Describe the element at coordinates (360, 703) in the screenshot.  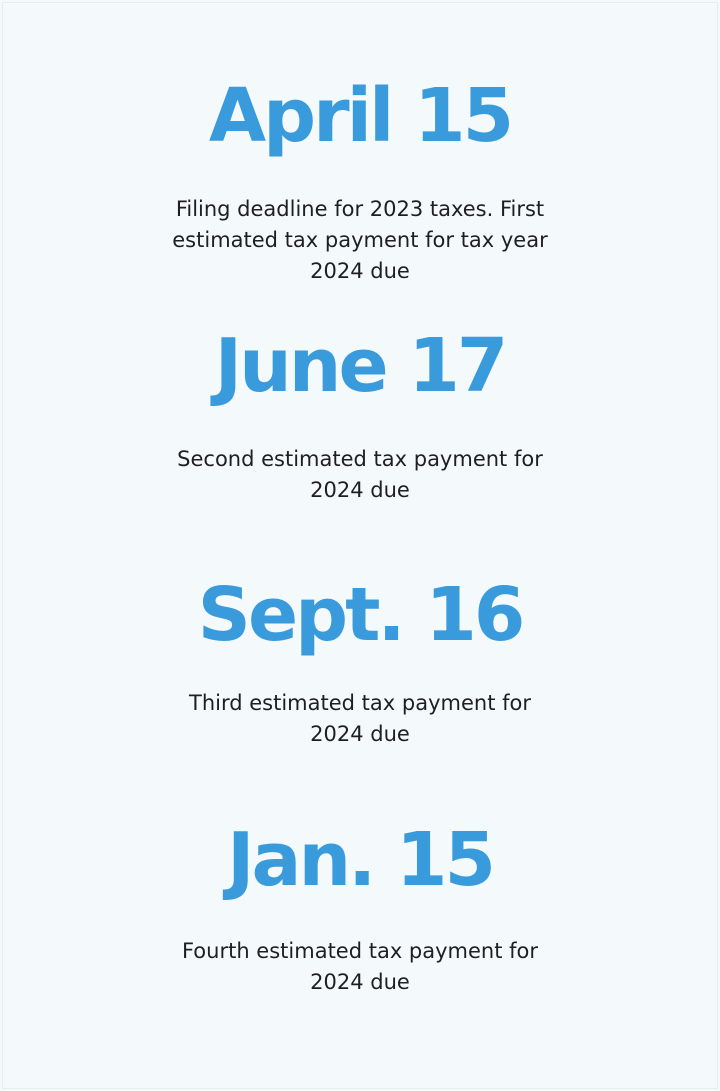
I see `description-line: Third estimated tax payment for` at that location.